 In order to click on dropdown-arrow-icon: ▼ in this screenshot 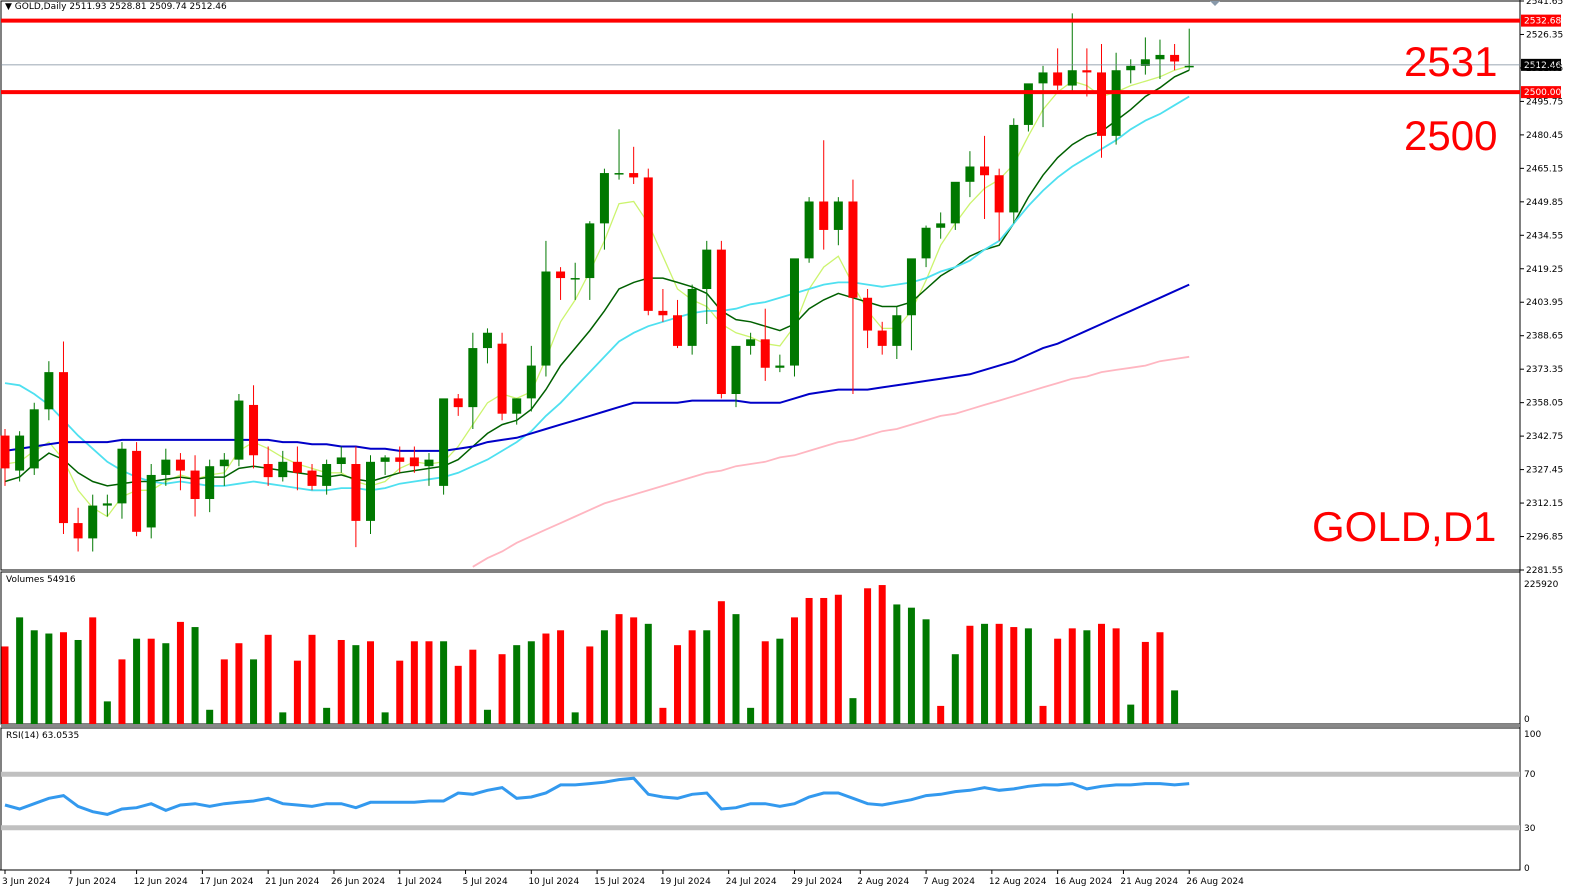, I will do `click(8, 7)`.